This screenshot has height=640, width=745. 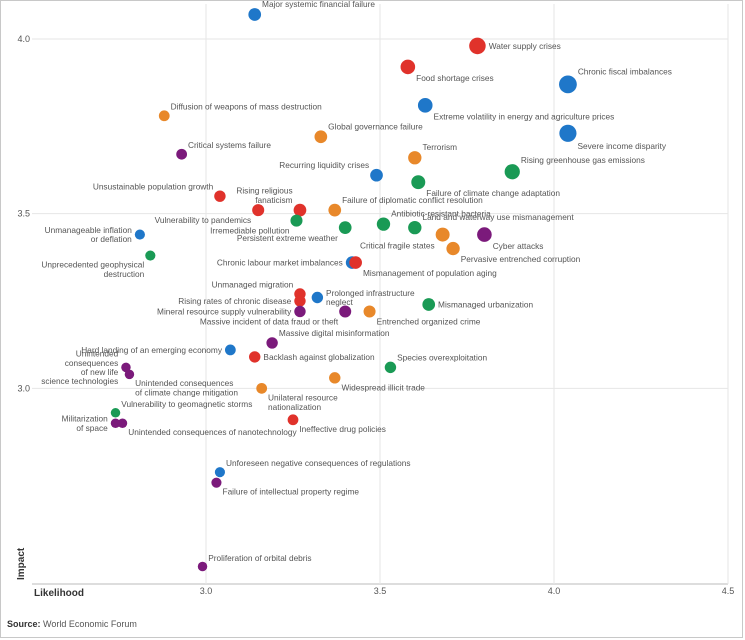 I want to click on point-label: Chronic fiscal imbalances, so click(x=625, y=71).